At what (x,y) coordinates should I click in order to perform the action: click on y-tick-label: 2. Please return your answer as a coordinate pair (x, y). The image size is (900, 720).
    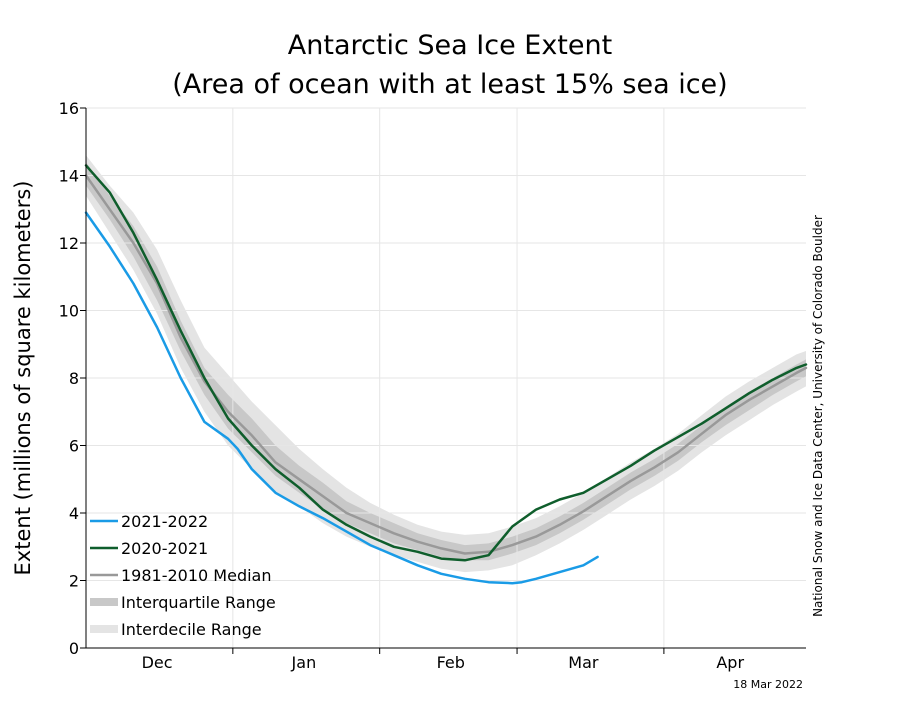
    Looking at the image, I should click on (74, 581).